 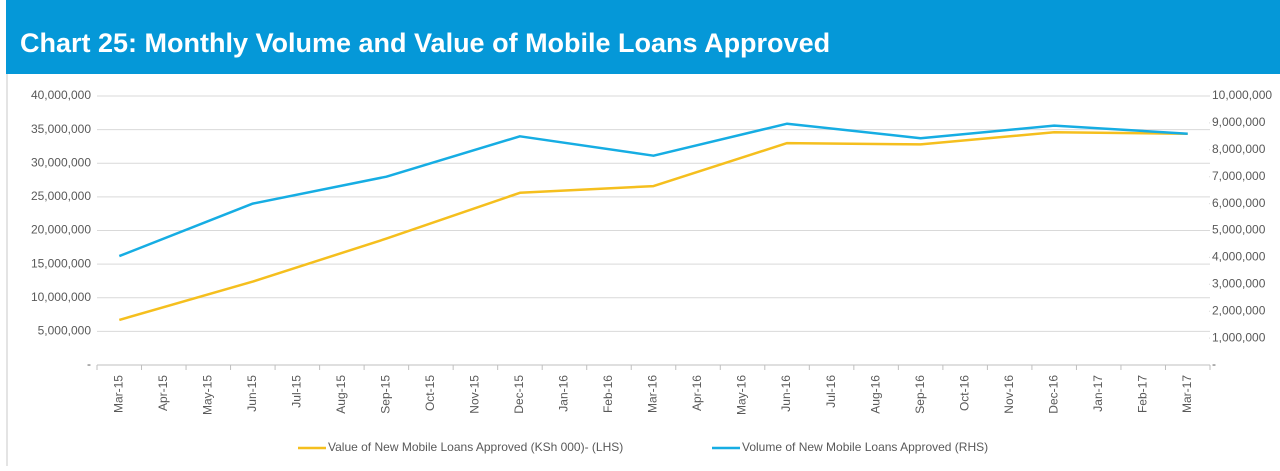 What do you see at coordinates (653, 394) in the screenshot?
I see `x-tick-label: Mar-16` at bounding box center [653, 394].